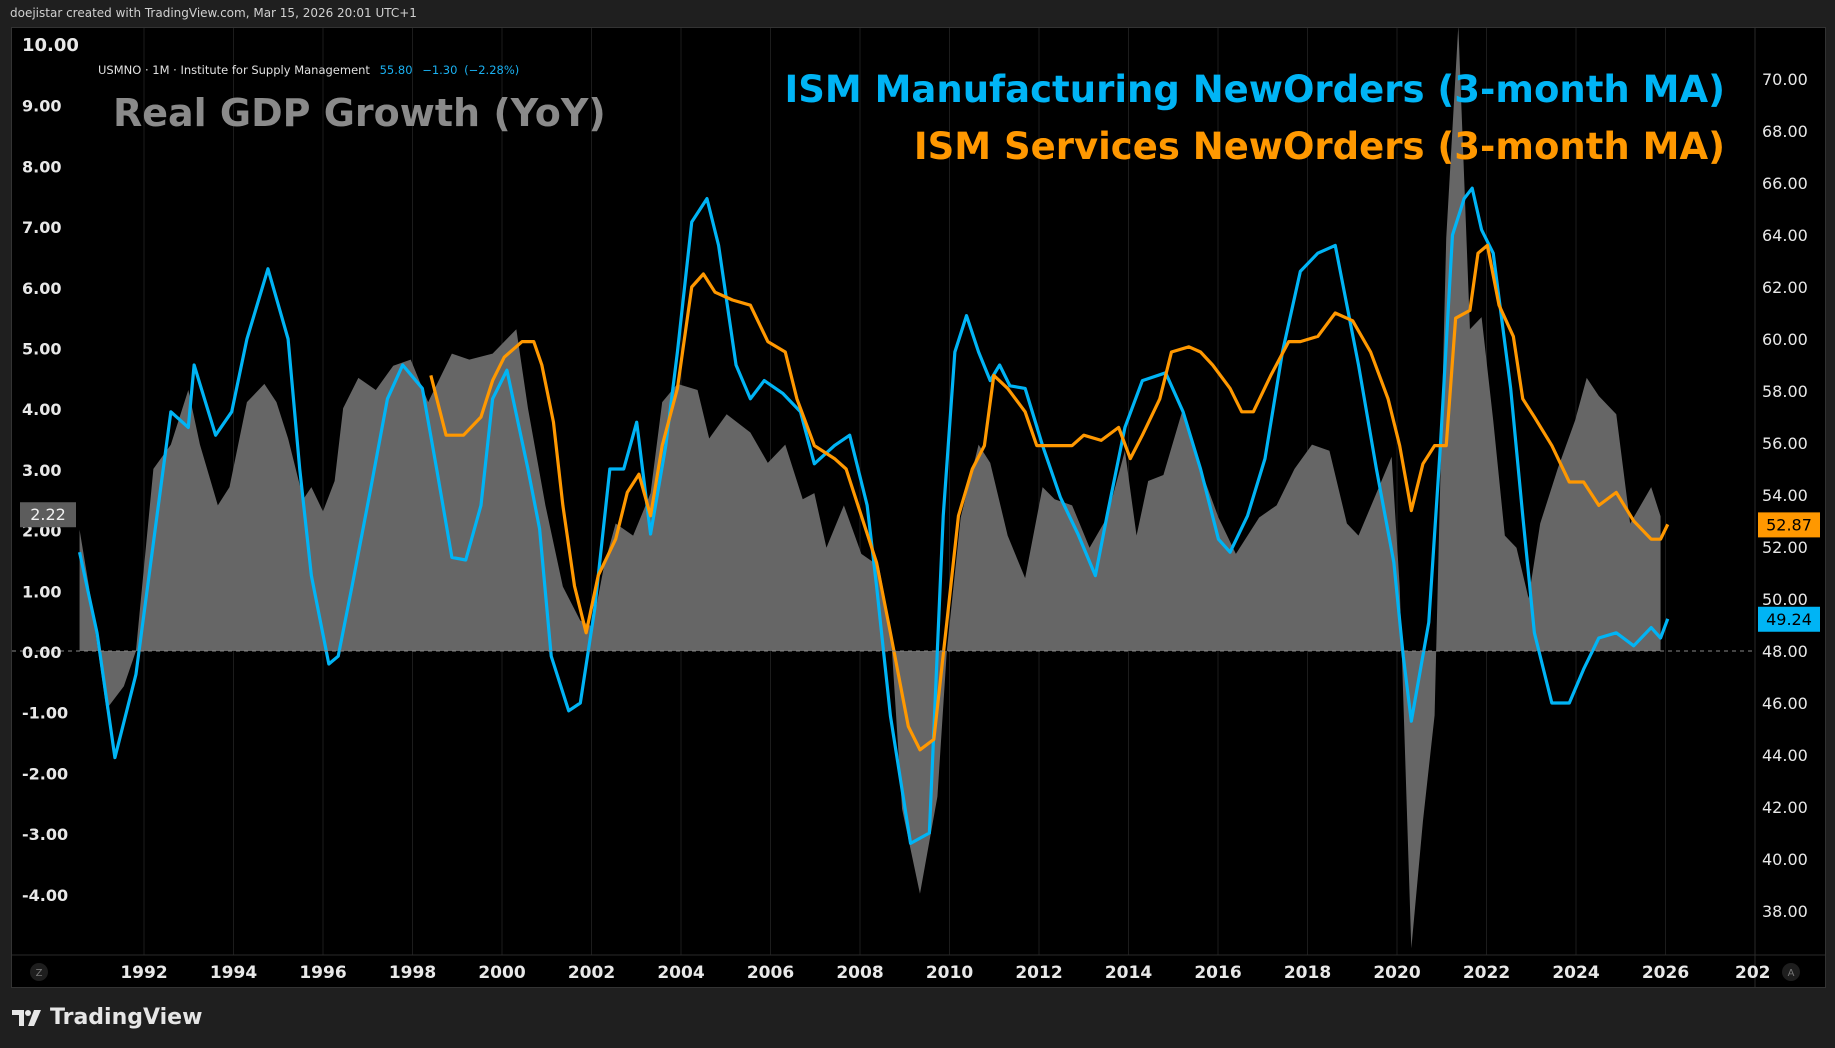 The width and height of the screenshot is (1835, 1048). I want to click on change-value: −1.30, so click(440, 70).